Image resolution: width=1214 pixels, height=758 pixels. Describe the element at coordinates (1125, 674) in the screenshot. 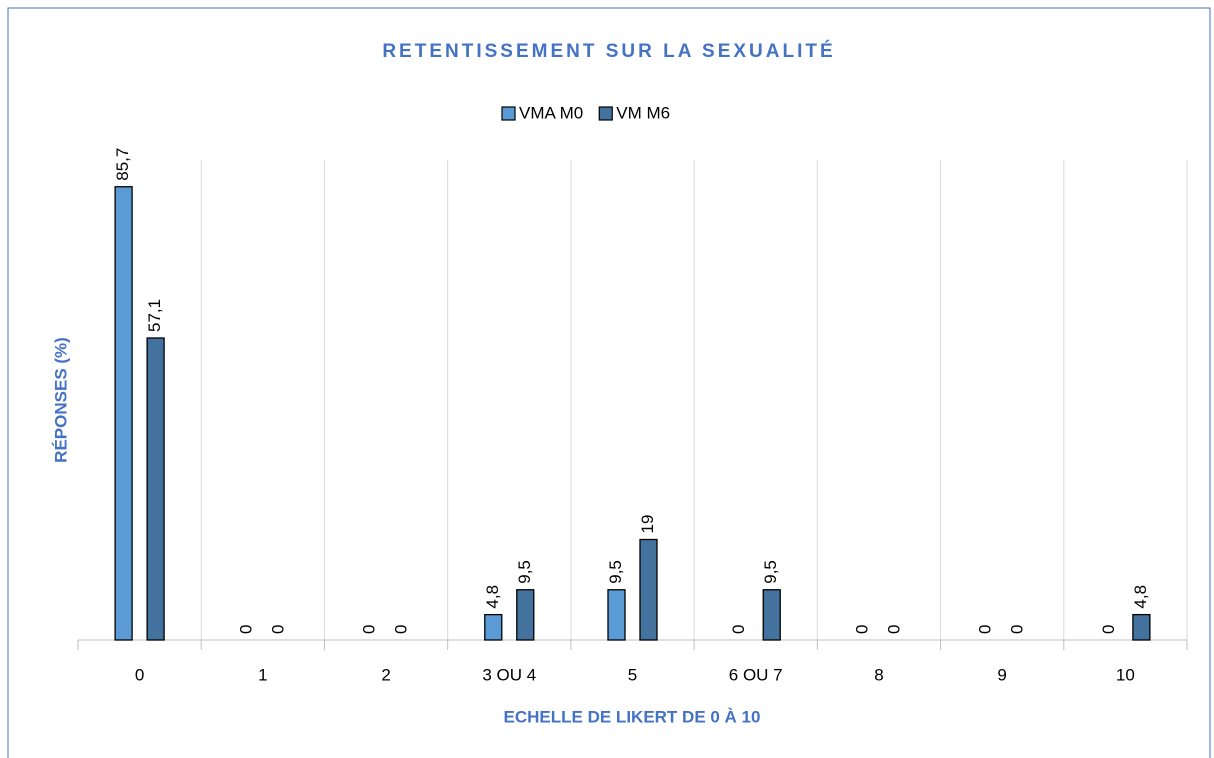

I see `x-tick-label: 10` at that location.